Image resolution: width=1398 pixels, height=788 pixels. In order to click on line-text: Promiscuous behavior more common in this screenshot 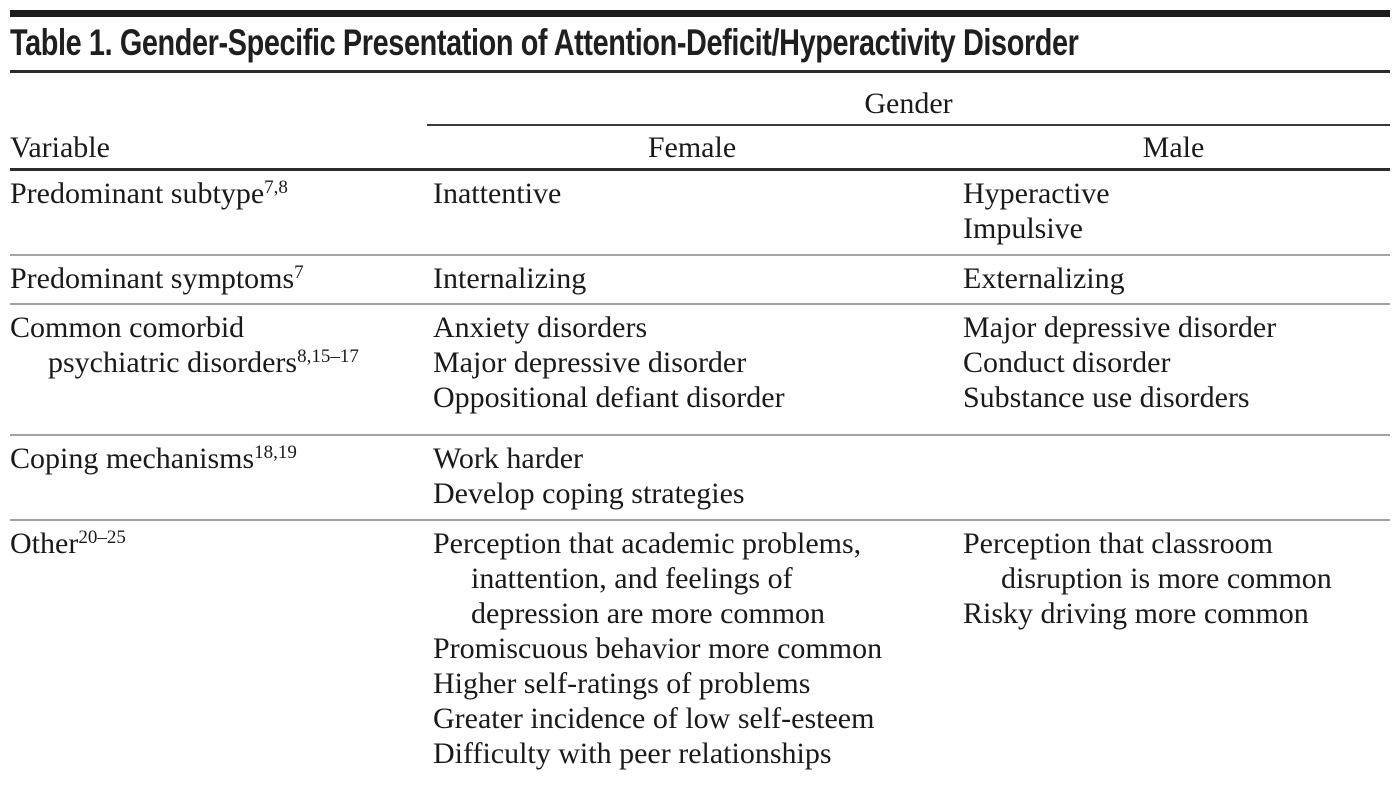, I will do `click(658, 648)`.